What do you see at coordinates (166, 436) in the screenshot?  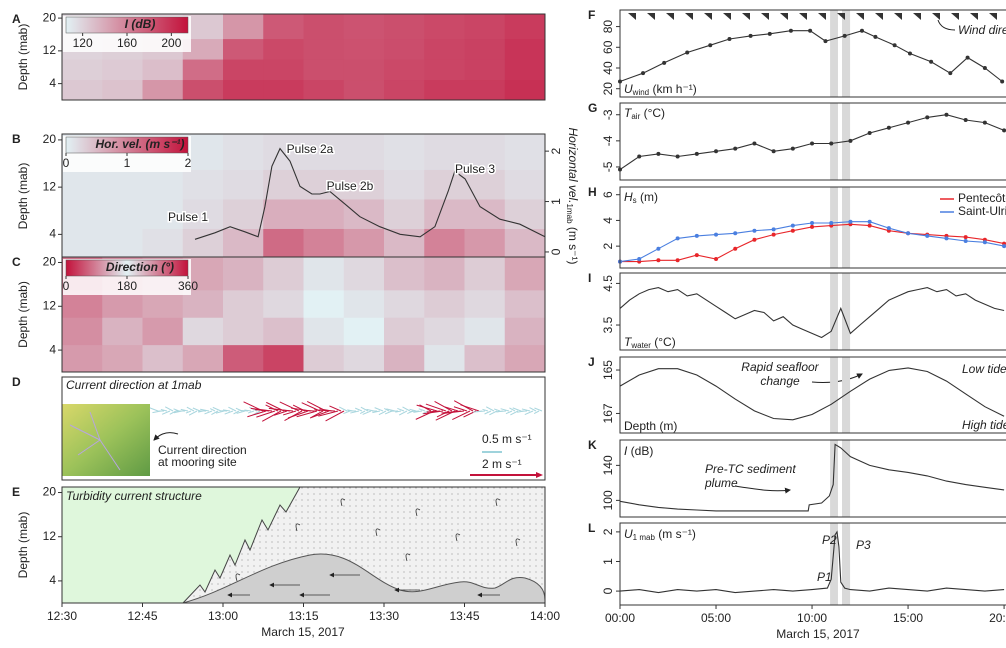 I see `caption-arrow` at bounding box center [166, 436].